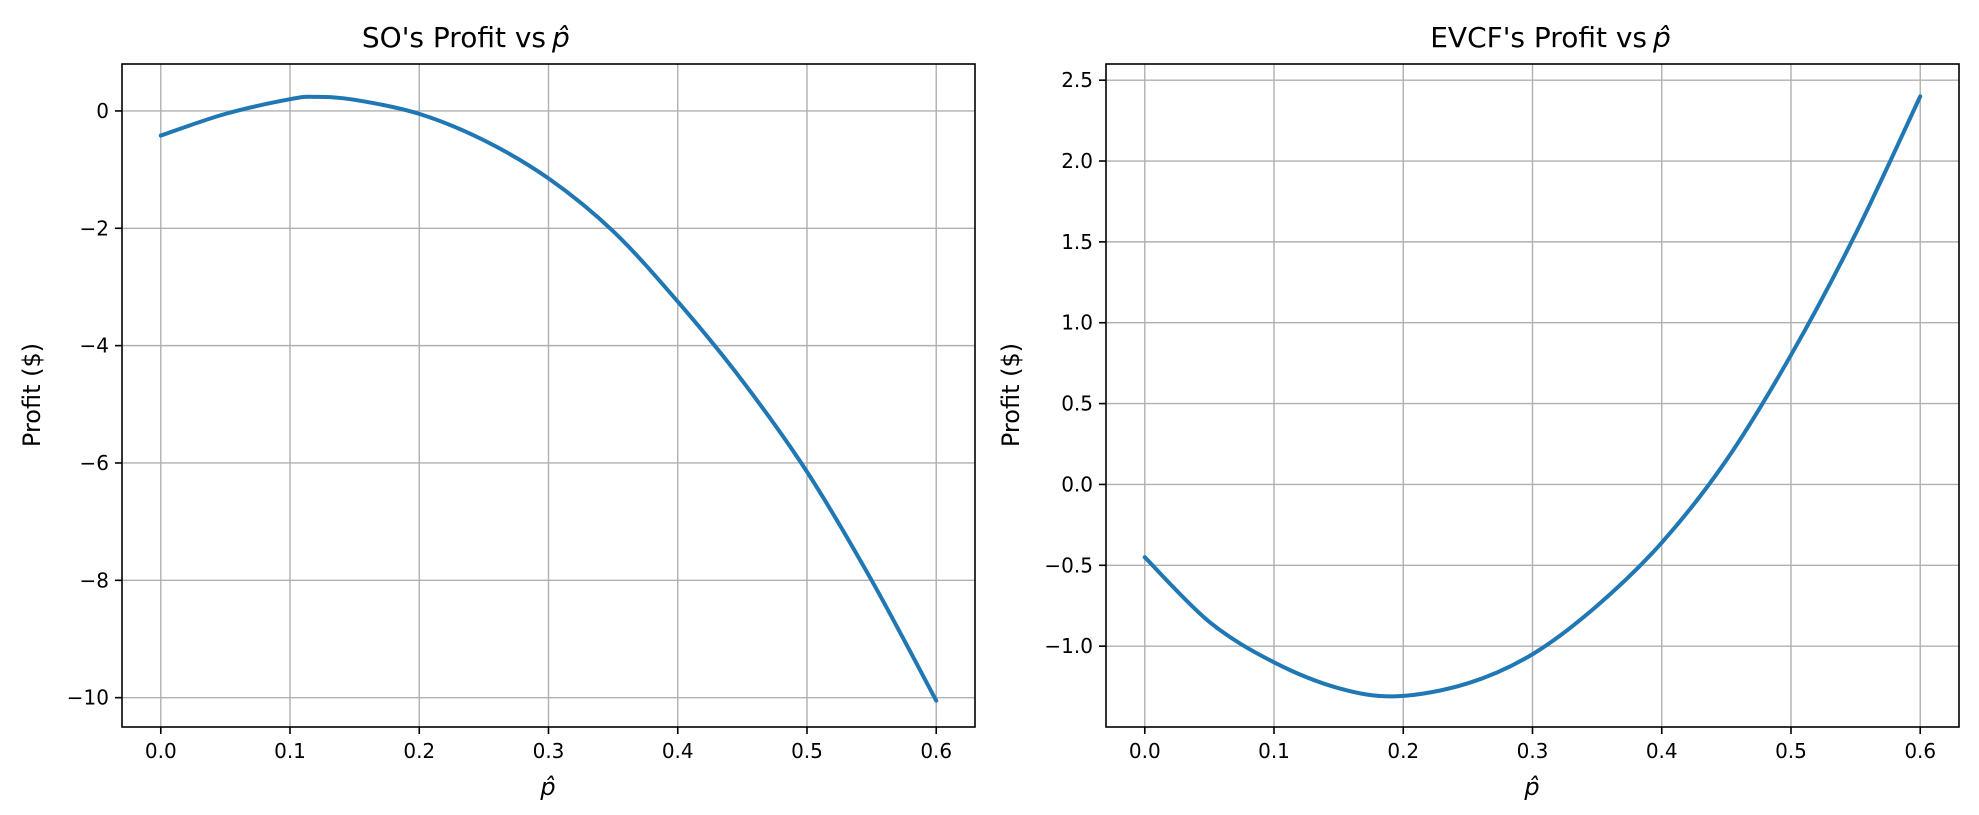 The image size is (1979, 815). Describe the element at coordinates (102, 111) in the screenshot. I see `y-tick-label: 0` at that location.